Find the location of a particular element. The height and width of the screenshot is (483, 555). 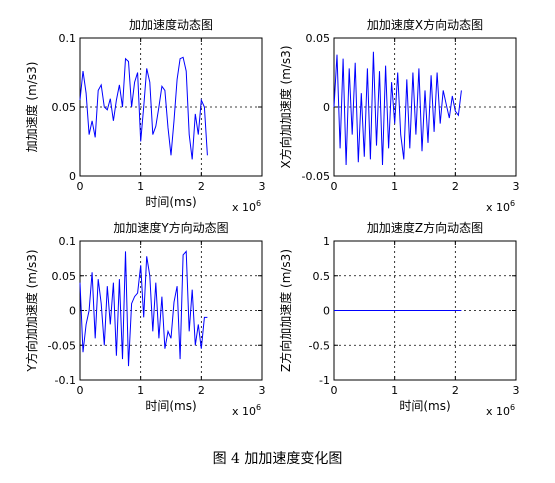

chart-title: 加加速度Y方向动态图 is located at coordinates (170, 227).